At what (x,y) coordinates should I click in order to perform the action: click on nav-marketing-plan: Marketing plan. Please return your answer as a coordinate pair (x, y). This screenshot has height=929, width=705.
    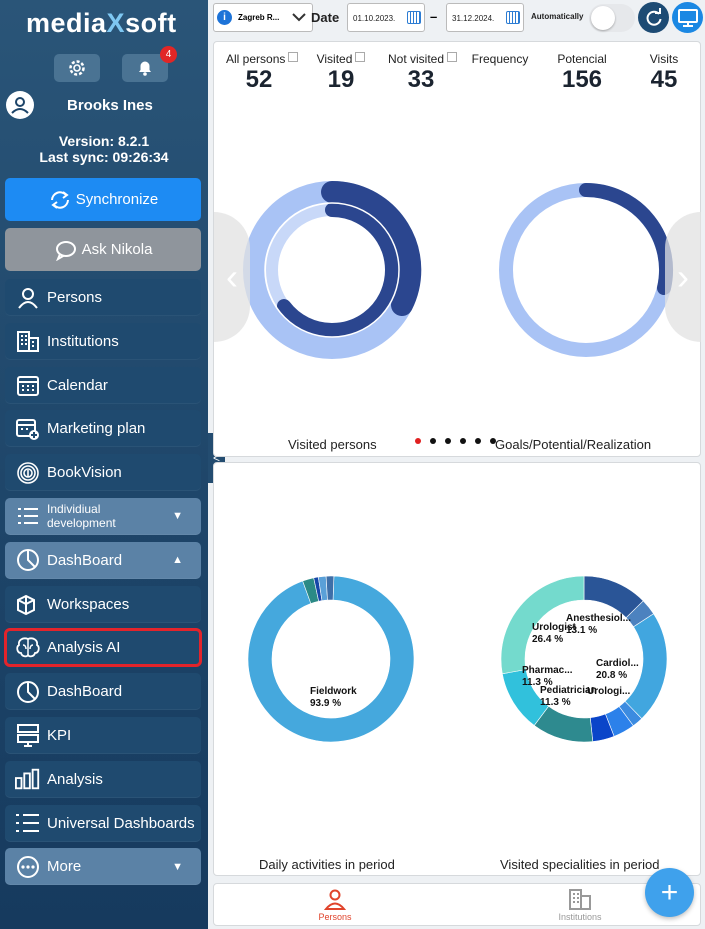
    Looking at the image, I should click on (103, 429).